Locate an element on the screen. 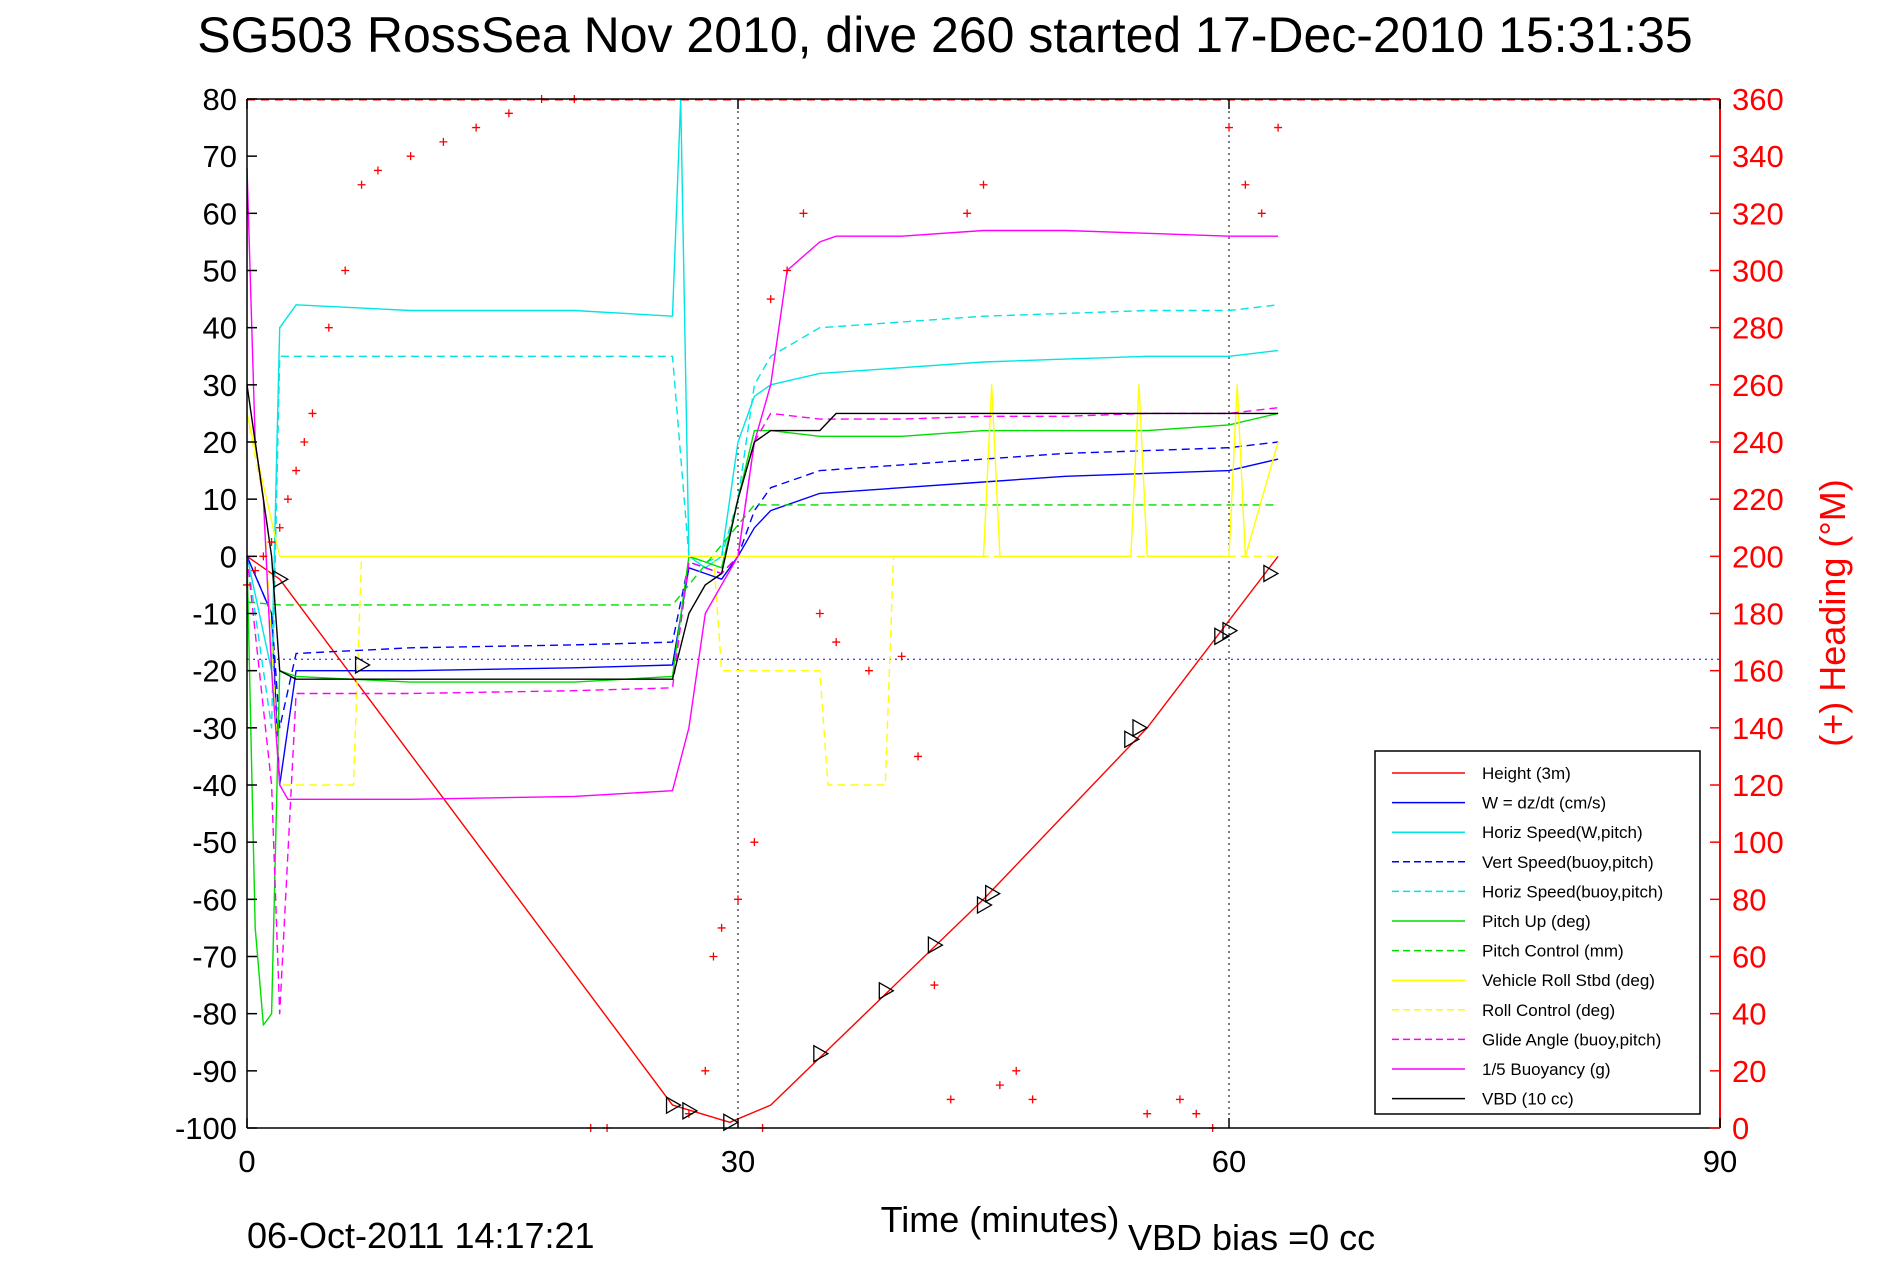 The height and width of the screenshot is (1262, 1891). y2-tick-label: 100 is located at coordinates (1758, 842).